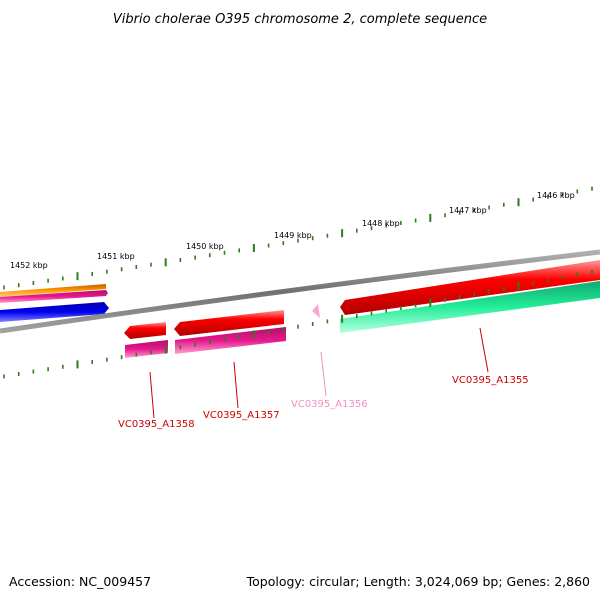  I want to click on gene-label-VC0395_A1357: VC0395_A1357, so click(241, 415).